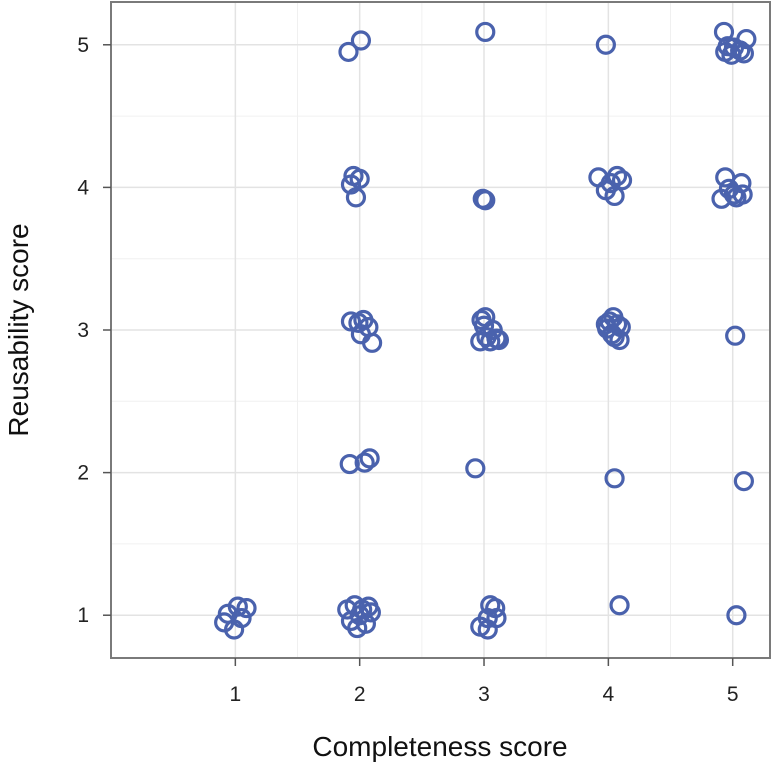  What do you see at coordinates (235, 694) in the screenshot?
I see `x-tick-label: 1` at bounding box center [235, 694].